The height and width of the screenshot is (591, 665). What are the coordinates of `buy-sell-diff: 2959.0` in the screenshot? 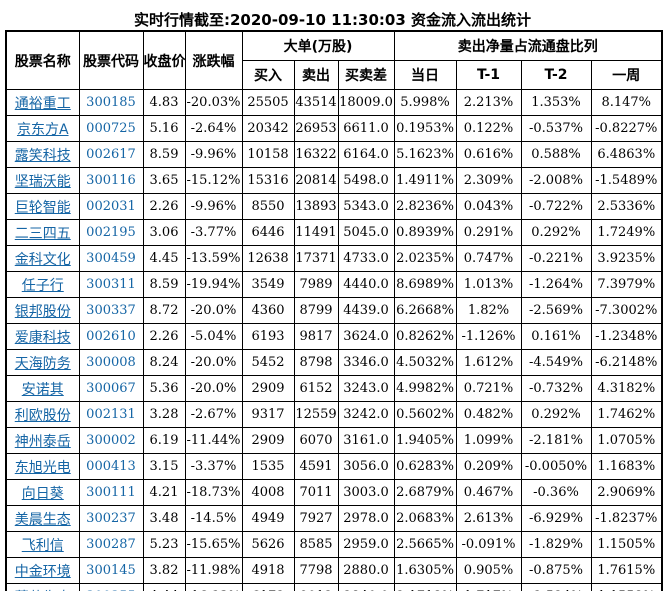 It's located at (366, 544).